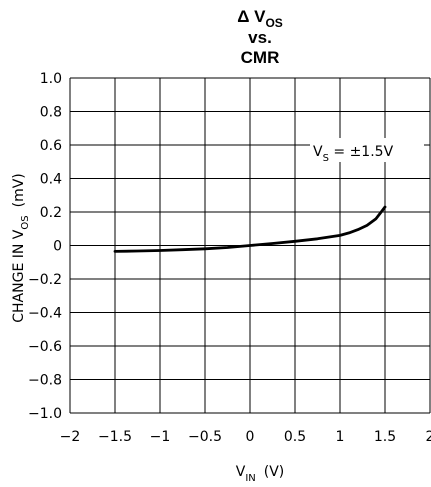  Describe the element at coordinates (45, 314) in the screenshot. I see `y-tick-label: −0.4` at that location.